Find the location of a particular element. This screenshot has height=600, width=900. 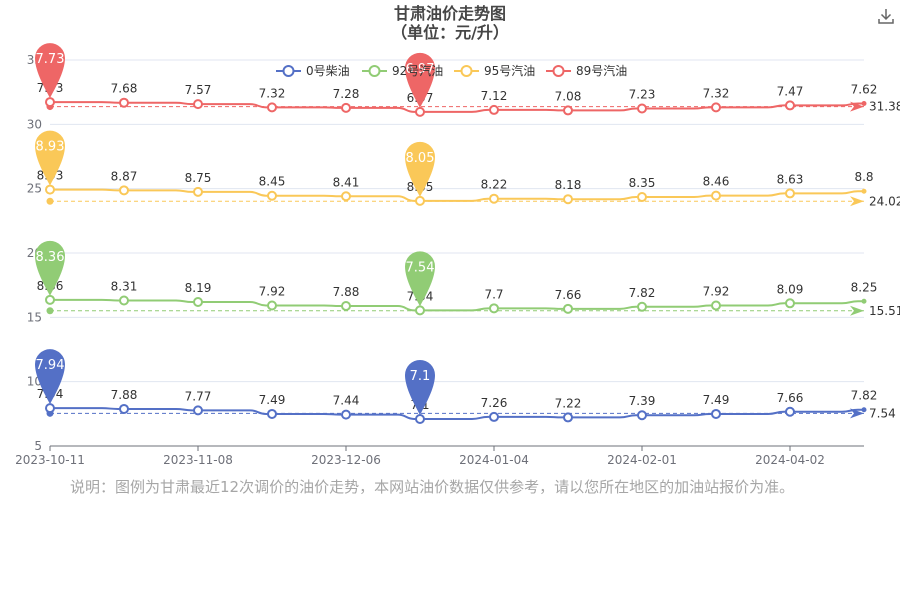

legend-label: 92号汽油 is located at coordinates (417, 70).